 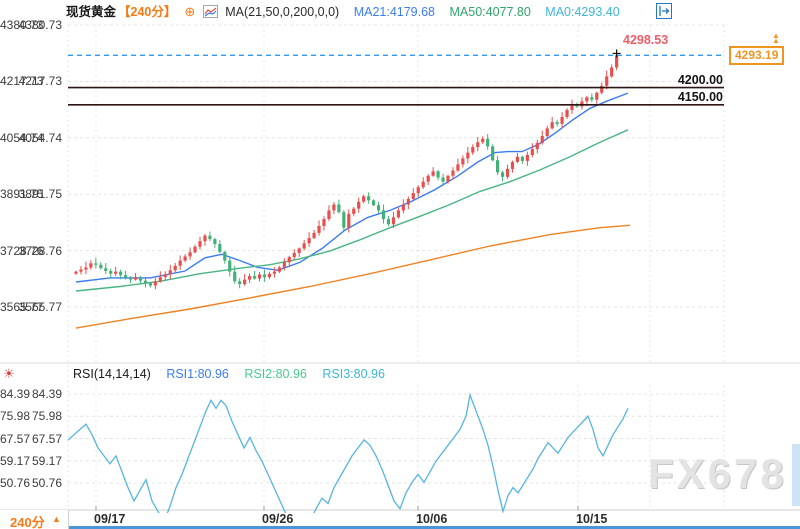 What do you see at coordinates (22, 137) in the screenshot?
I see `price-axis-label-right: 4054.74` at bounding box center [22, 137].